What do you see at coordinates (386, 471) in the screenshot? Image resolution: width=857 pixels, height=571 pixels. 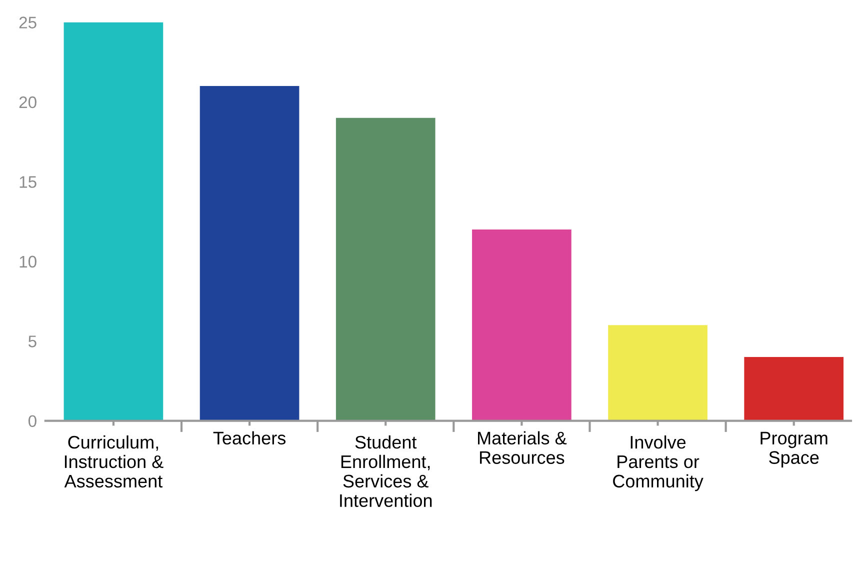 I see `x-tick-label: Student Enrollment, Services & Intervention` at bounding box center [386, 471].